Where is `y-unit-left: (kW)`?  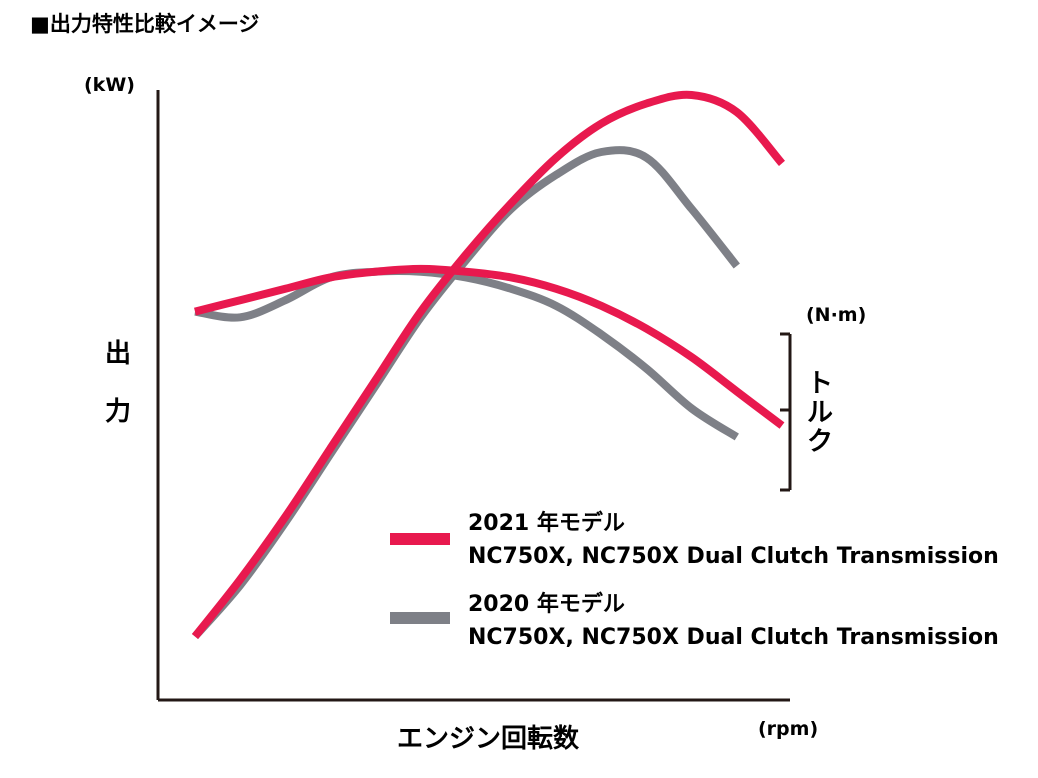 y-unit-left: (kW) is located at coordinates (109, 85).